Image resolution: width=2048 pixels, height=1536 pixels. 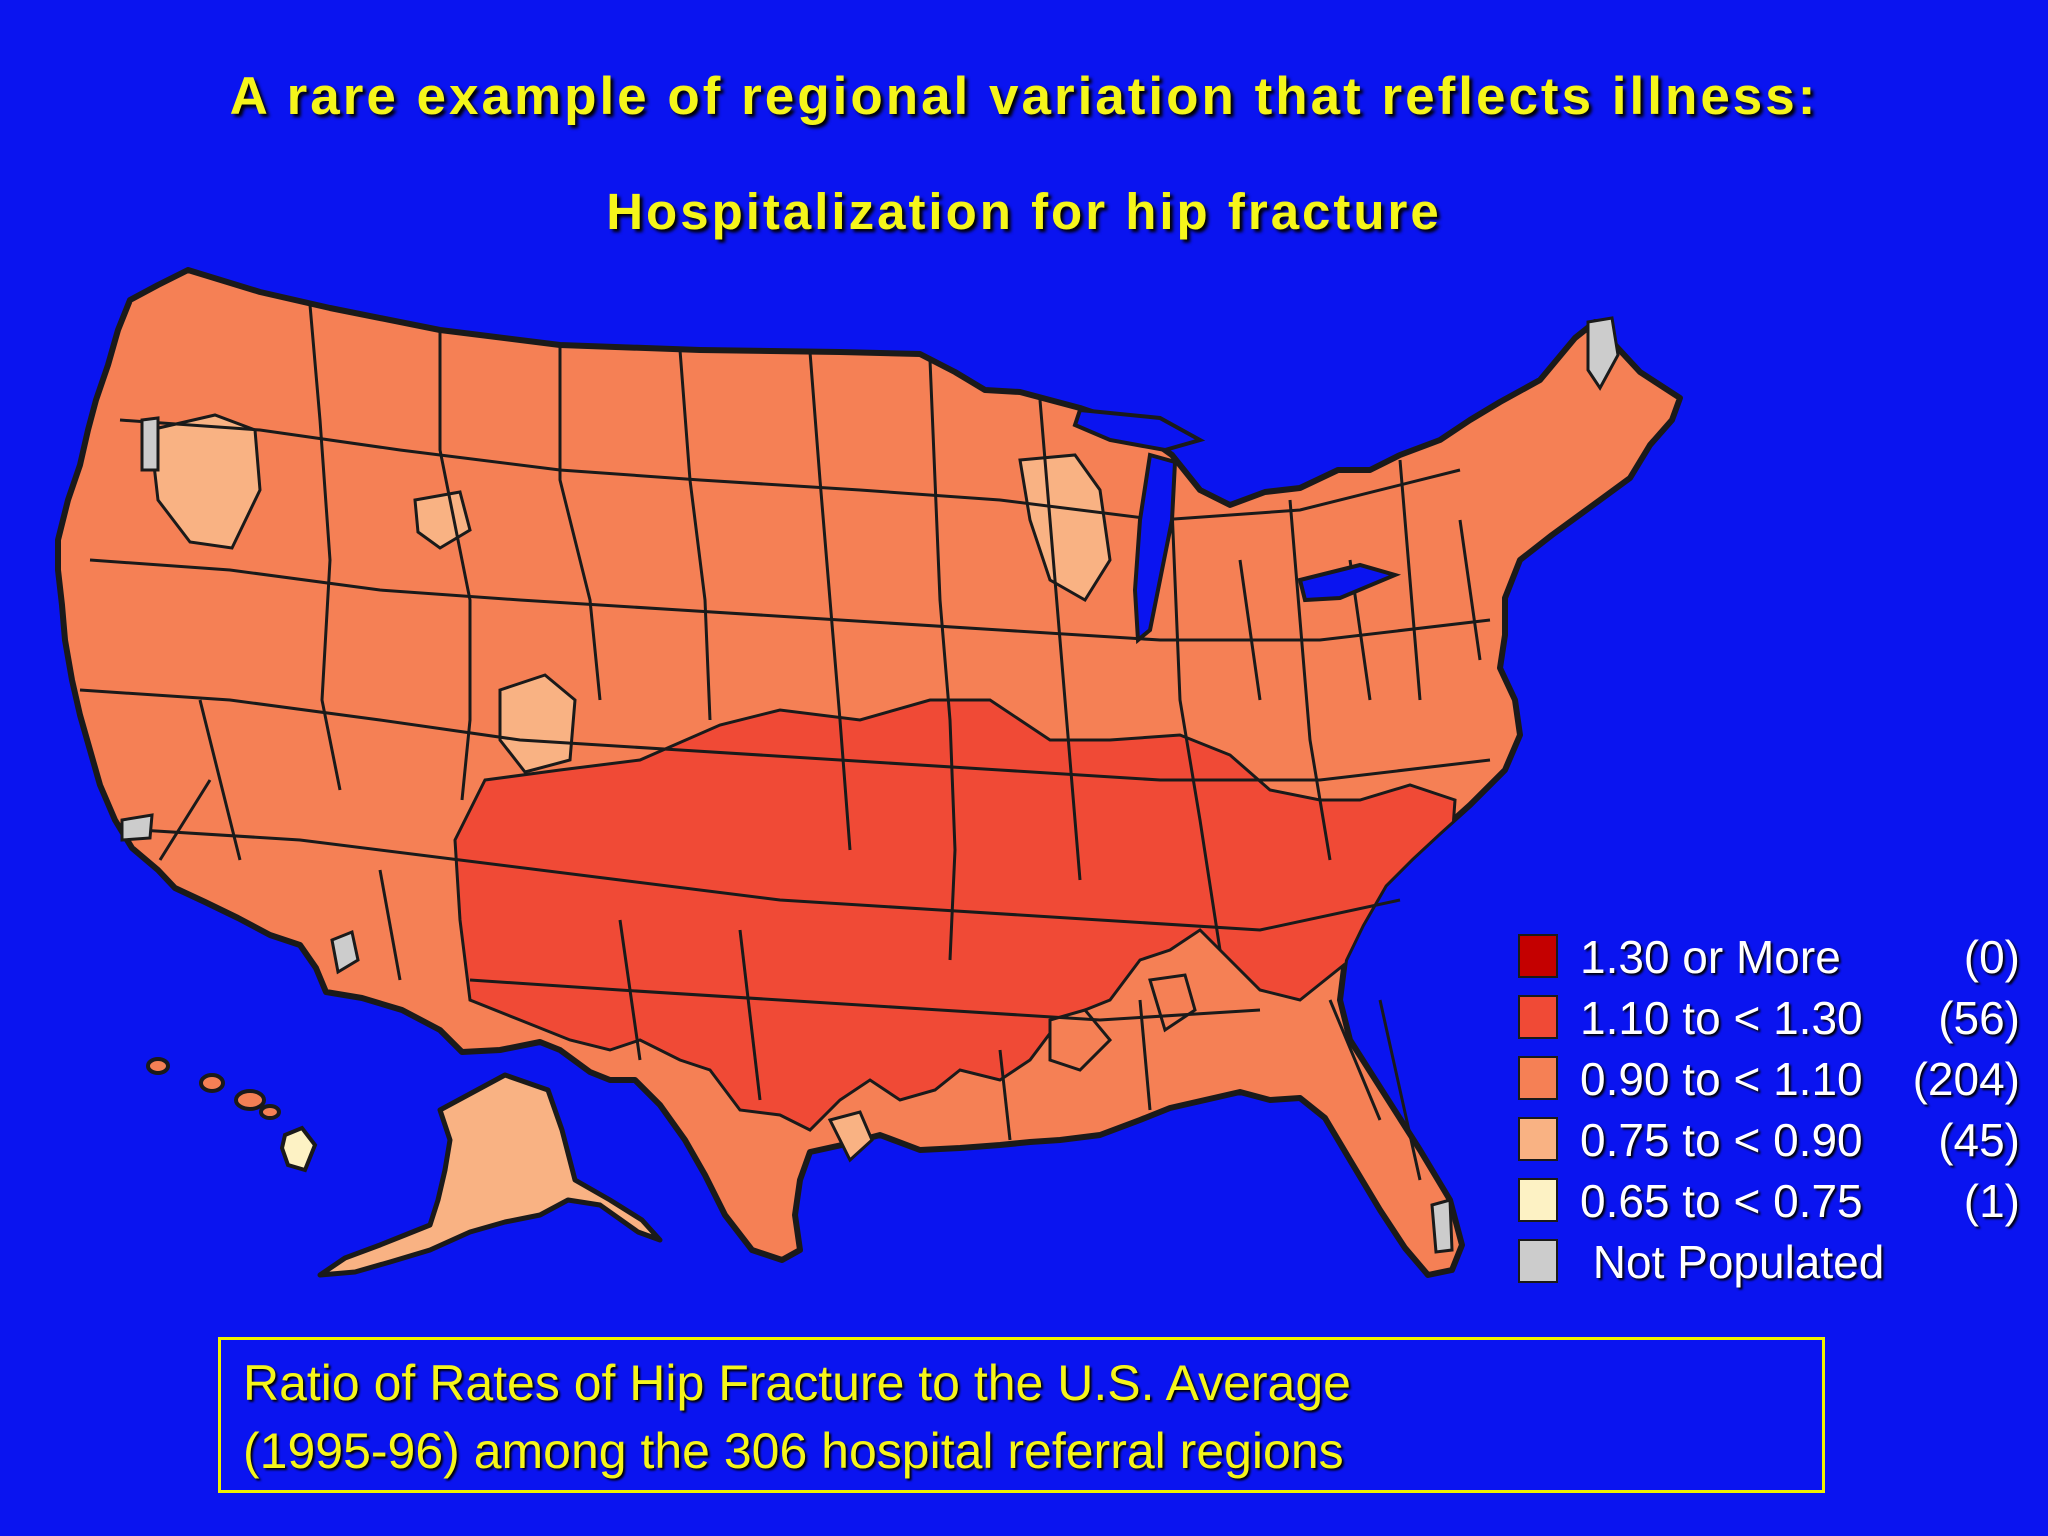 What do you see at coordinates (1979, 1018) in the screenshot?
I see `legend-count: (56)` at bounding box center [1979, 1018].